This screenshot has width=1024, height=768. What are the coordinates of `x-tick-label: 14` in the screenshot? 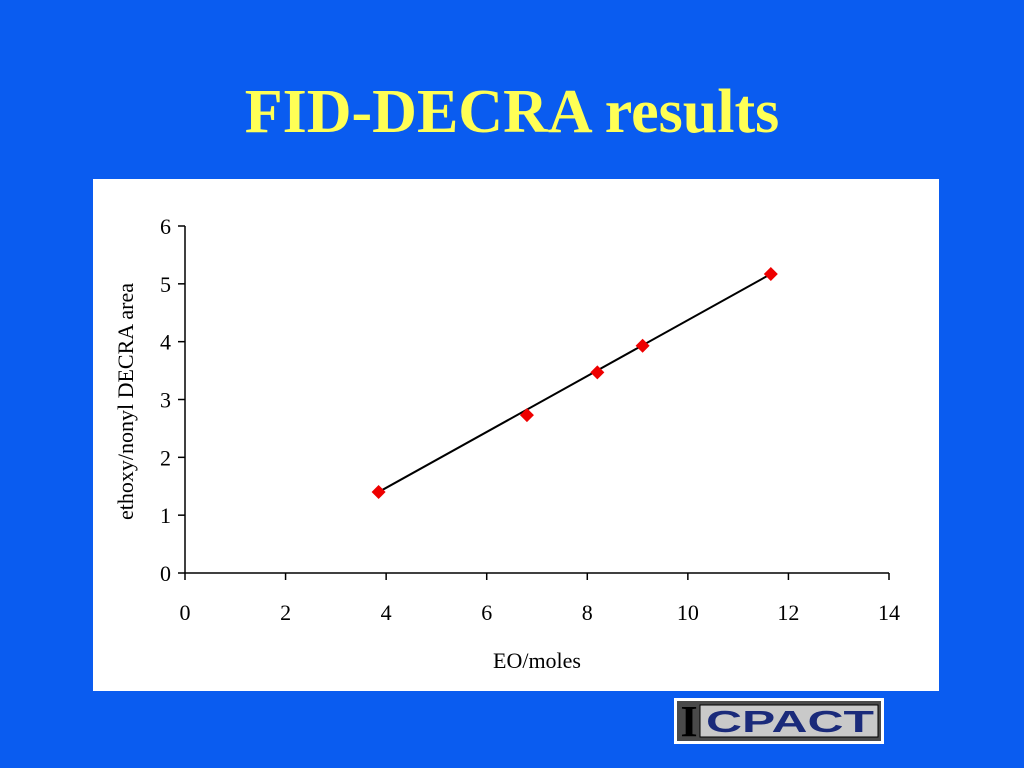 It's located at (889, 612).